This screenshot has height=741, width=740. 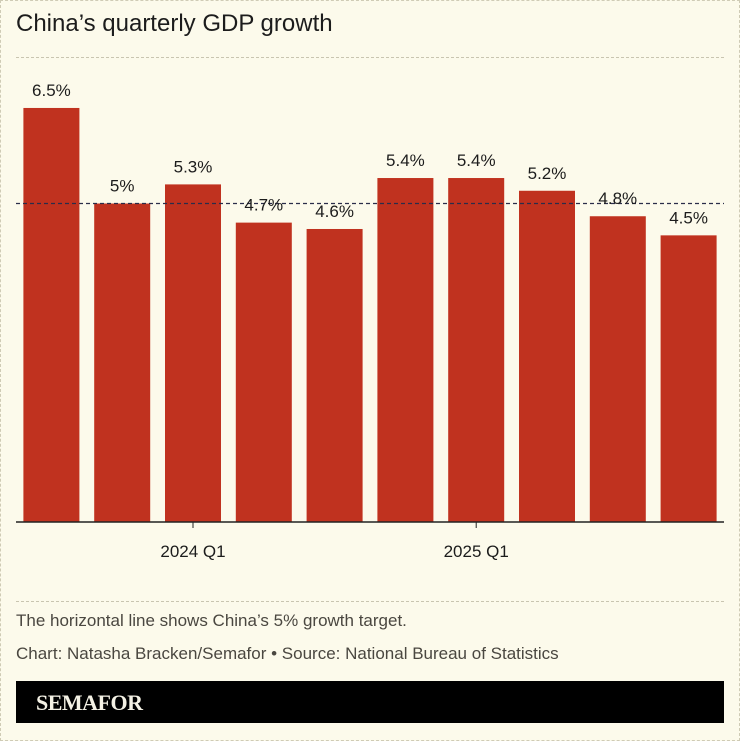 I want to click on data-label: 4.8%, so click(x=617, y=198).